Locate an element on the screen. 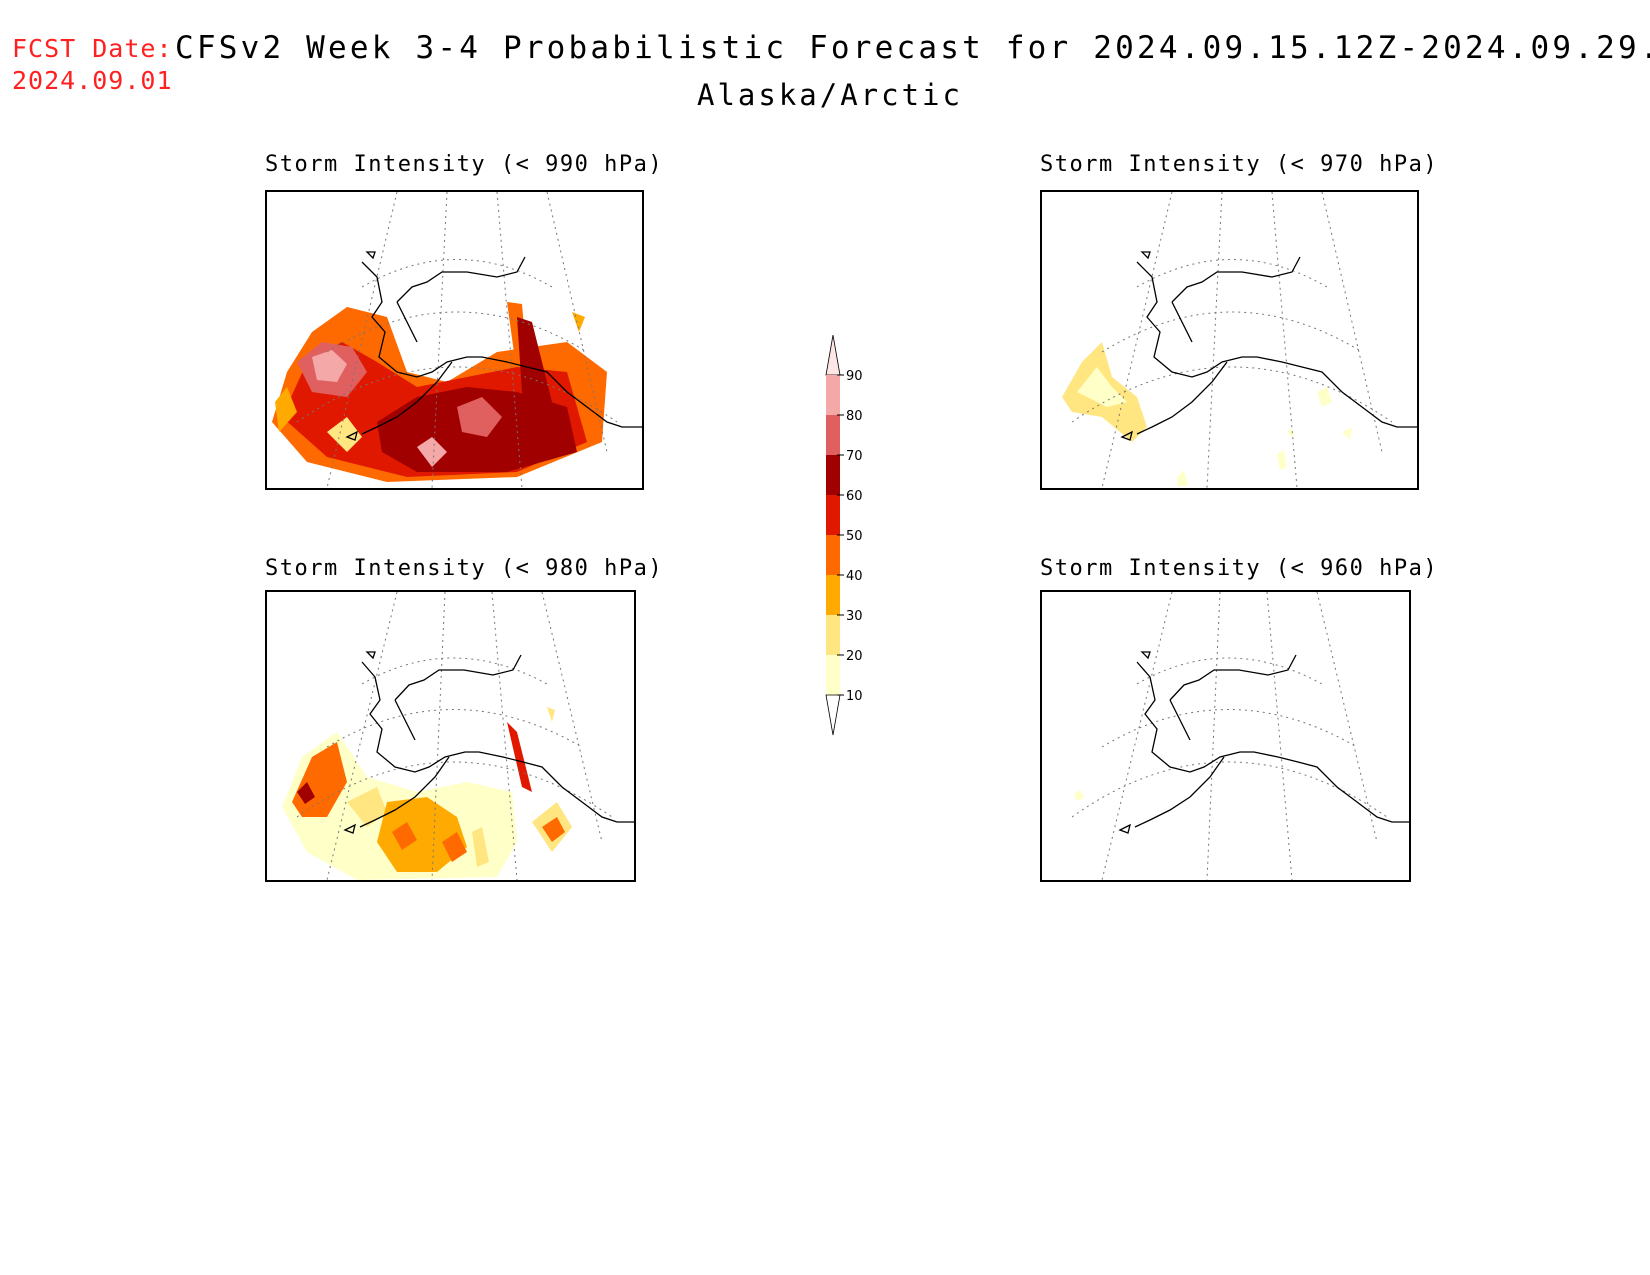  colorbar-tick-label: 60 is located at coordinates (854, 496).